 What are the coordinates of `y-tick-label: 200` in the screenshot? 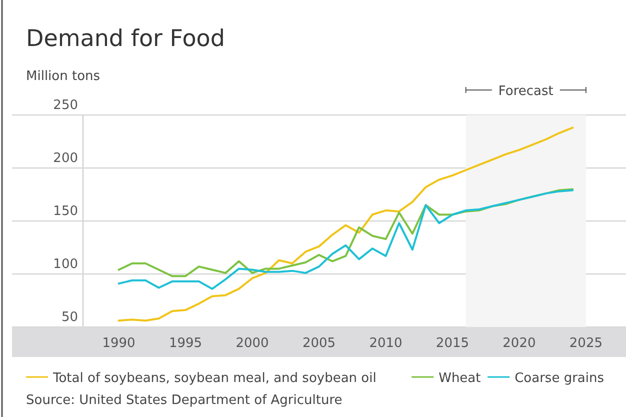 It's located at (65, 158).